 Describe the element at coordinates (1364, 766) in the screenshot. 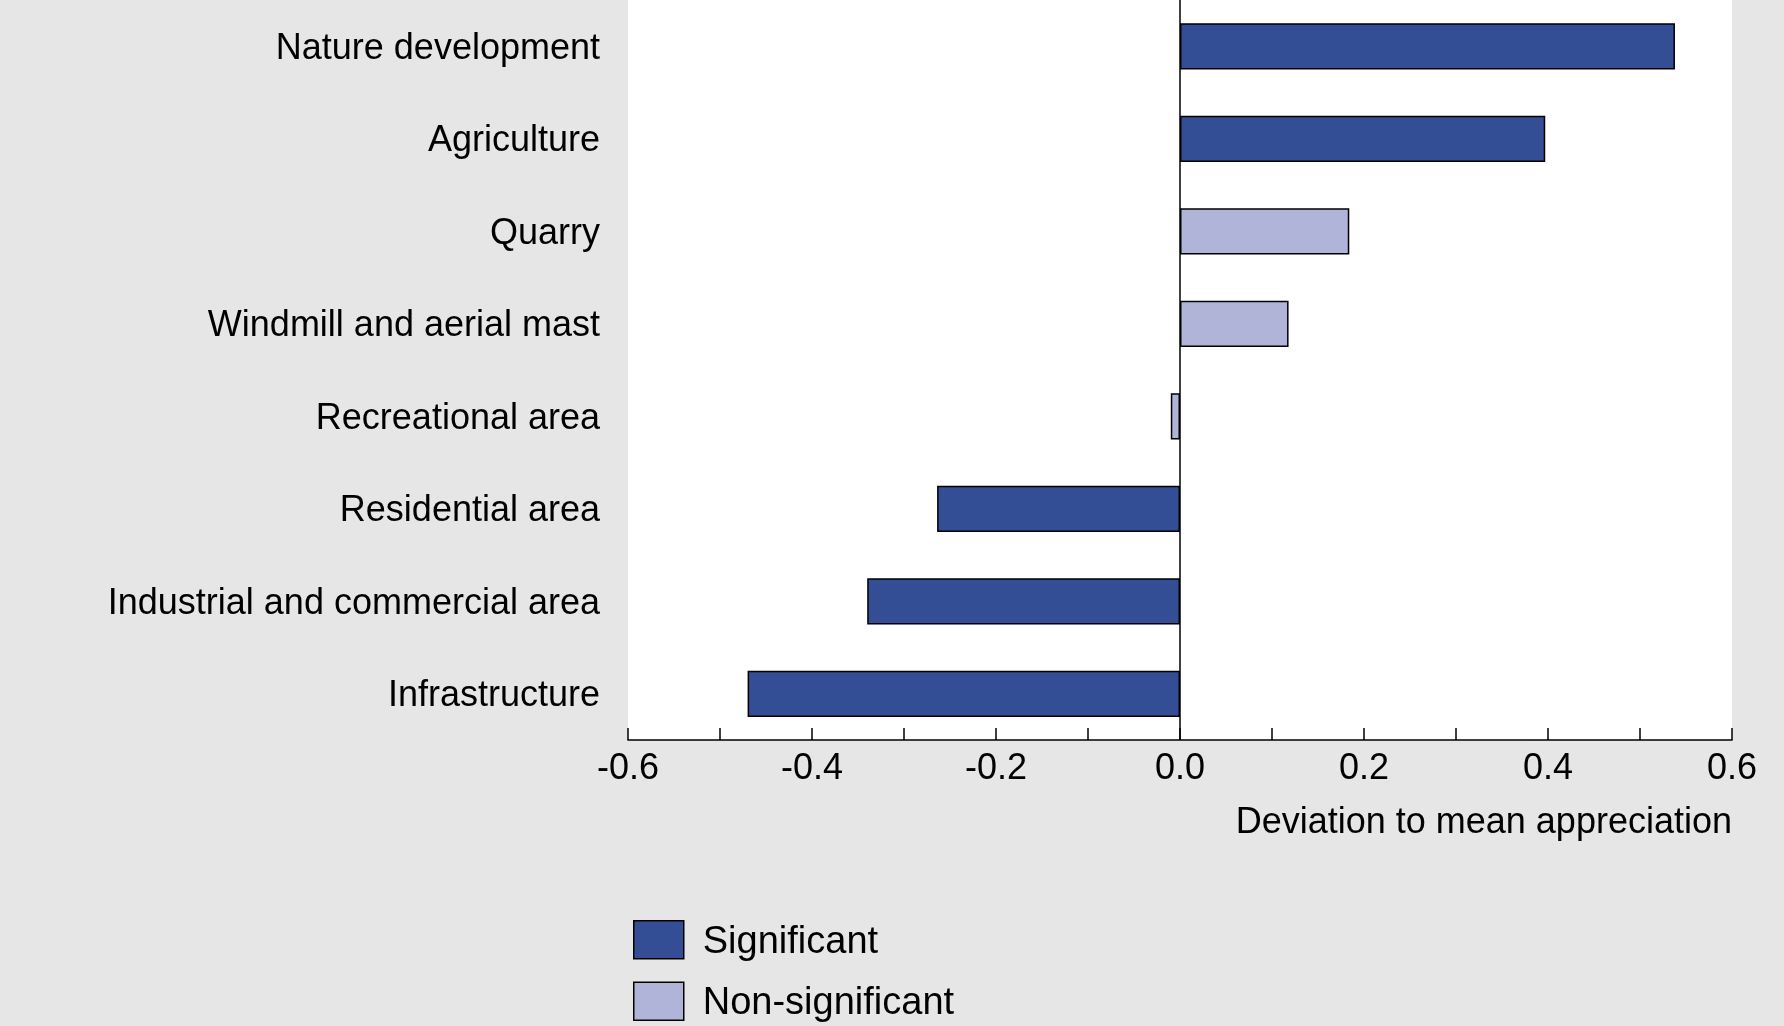

I see `x-tick-label: 0.2` at that location.